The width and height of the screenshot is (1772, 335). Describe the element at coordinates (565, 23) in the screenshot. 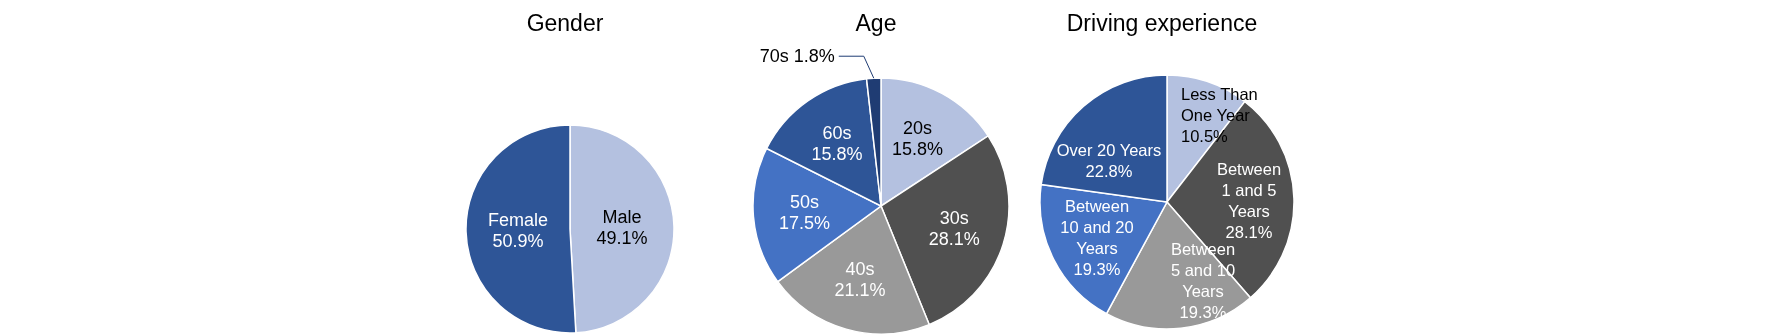

I see `chart-title: Gender` at that location.